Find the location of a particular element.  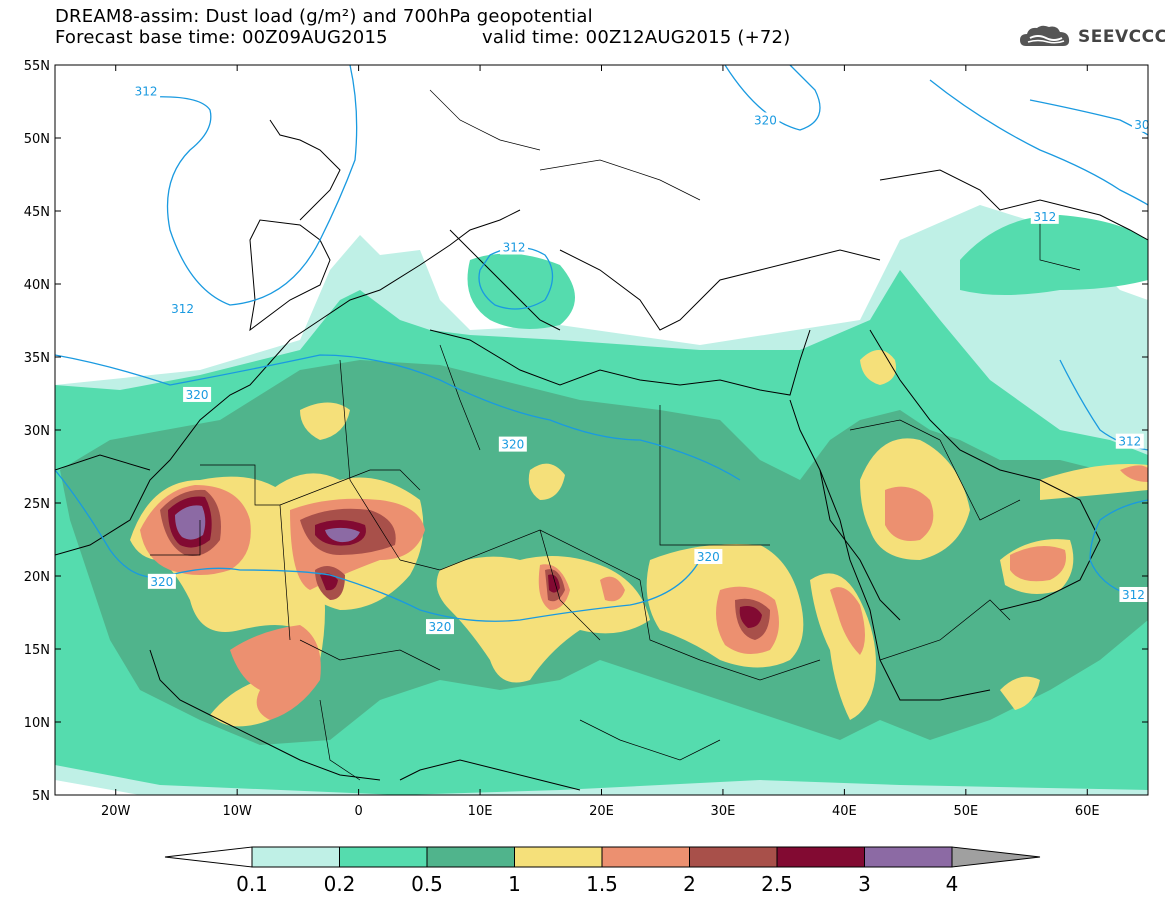

contour-label: 30 is located at coordinates (1141, 125).